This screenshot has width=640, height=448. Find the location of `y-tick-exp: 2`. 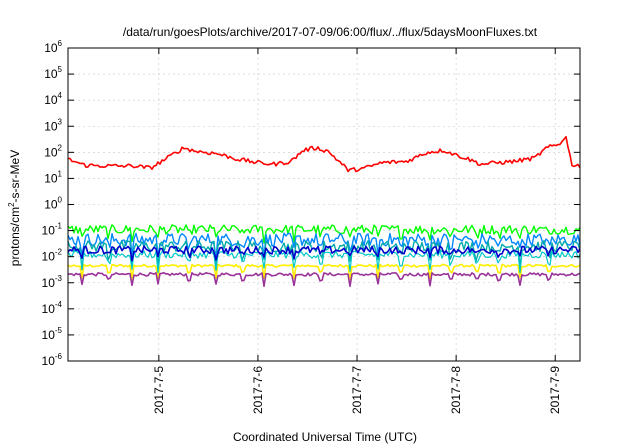

y-tick-exp: 2 is located at coordinates (60, 147).